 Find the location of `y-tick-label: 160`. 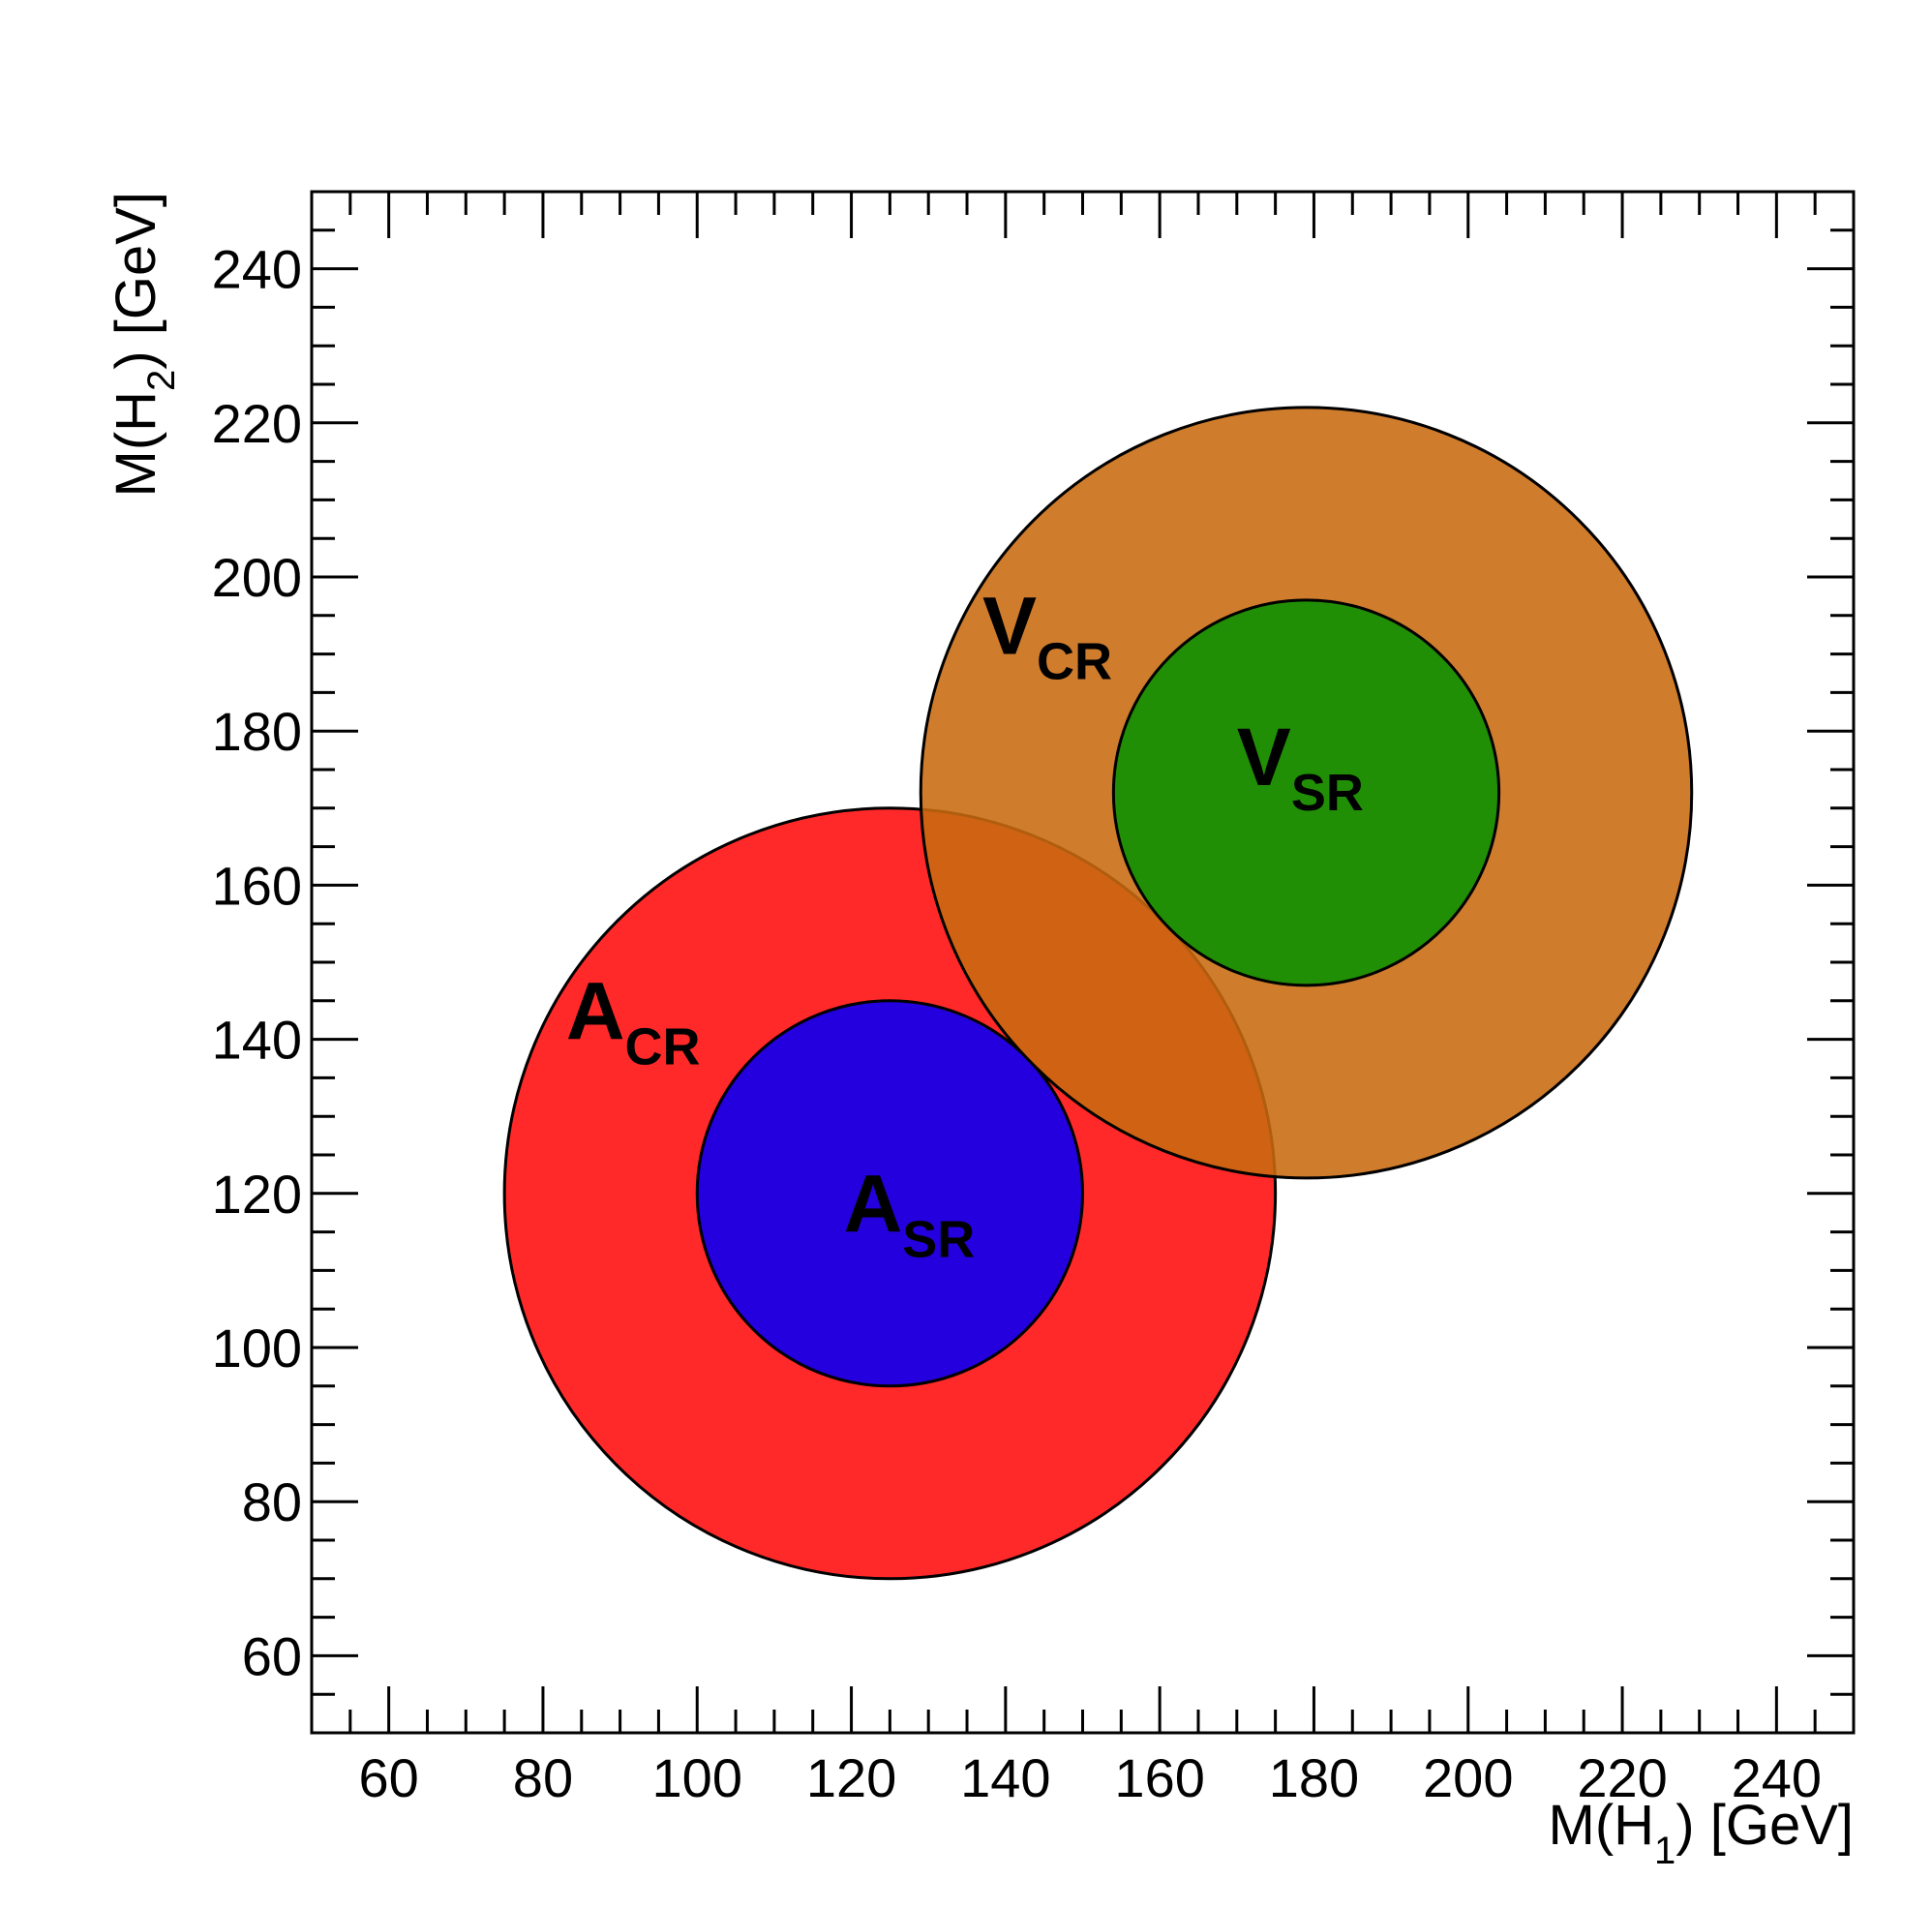

y-tick-label: 160 is located at coordinates (257, 885).